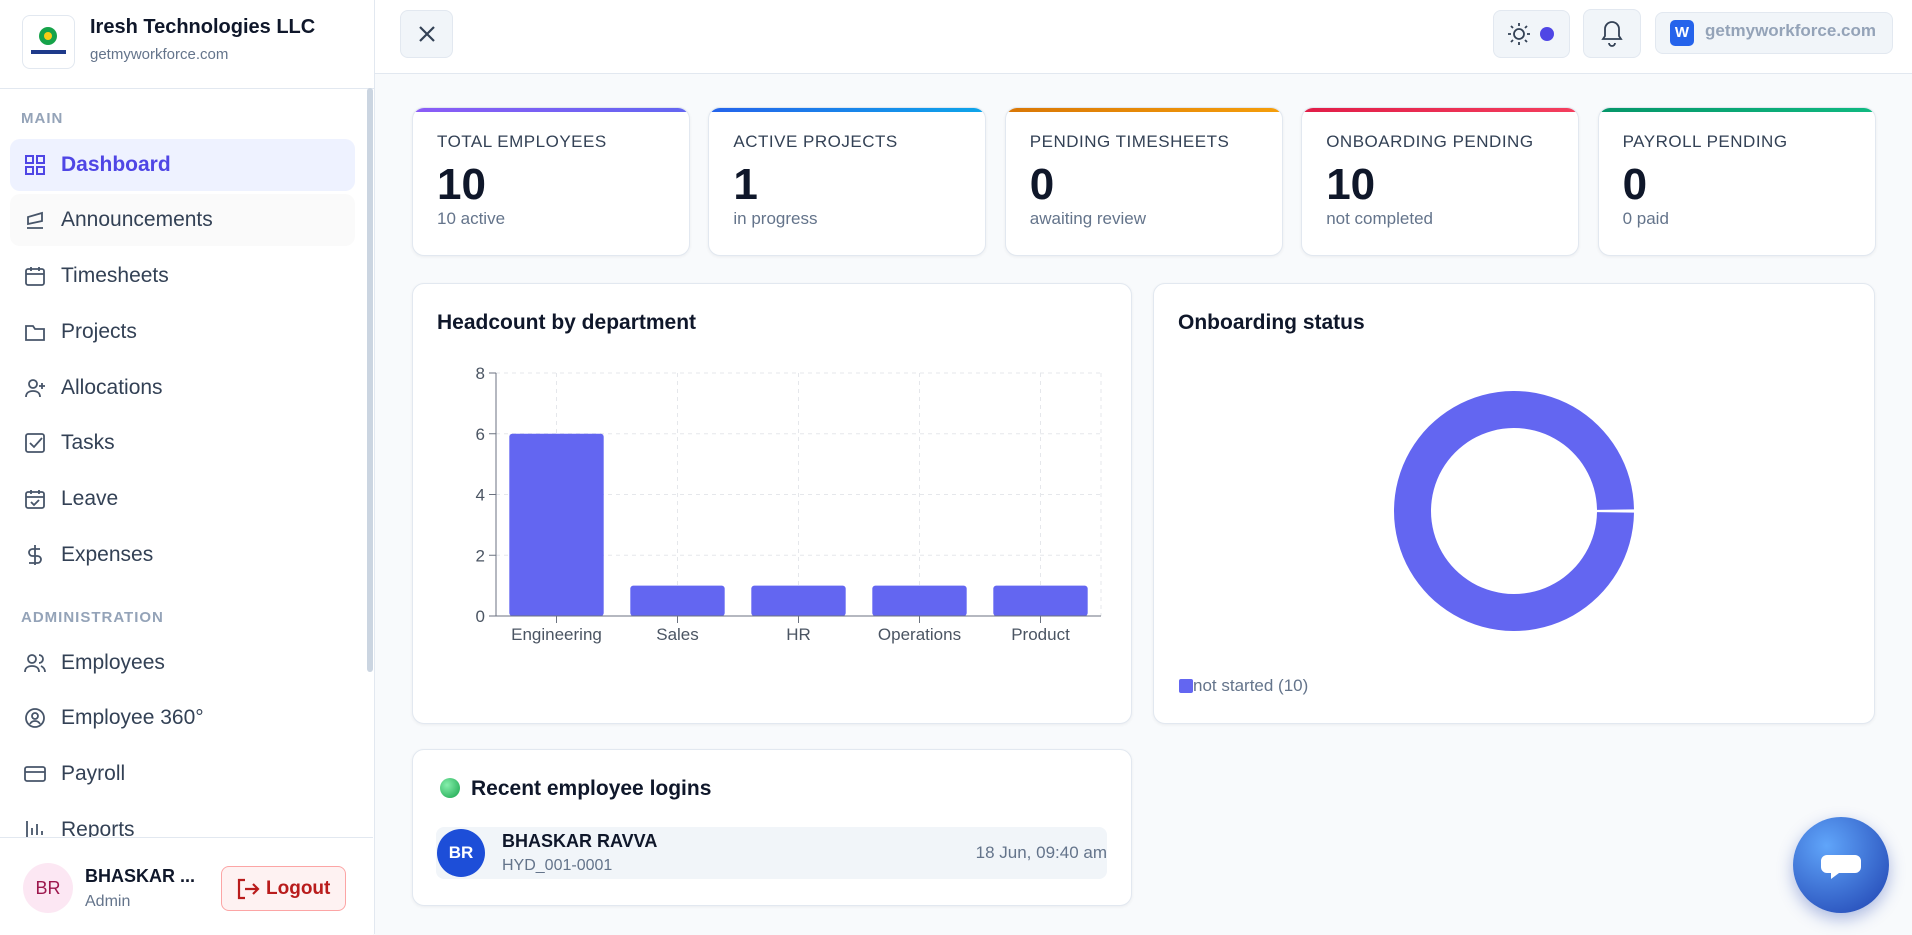 The width and height of the screenshot is (1912, 935). I want to click on kpi-label: ACTIVE PROJECTS, so click(815, 141).